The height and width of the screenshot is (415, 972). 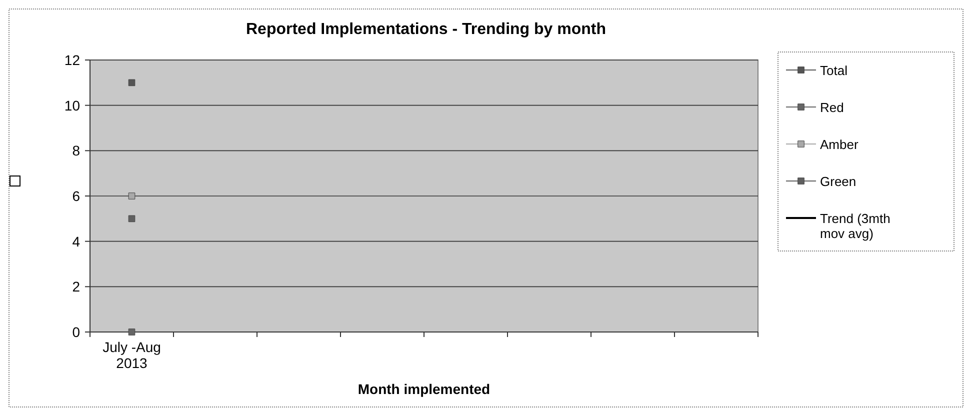 What do you see at coordinates (76, 196) in the screenshot?
I see `y-tick-label: 6` at bounding box center [76, 196].